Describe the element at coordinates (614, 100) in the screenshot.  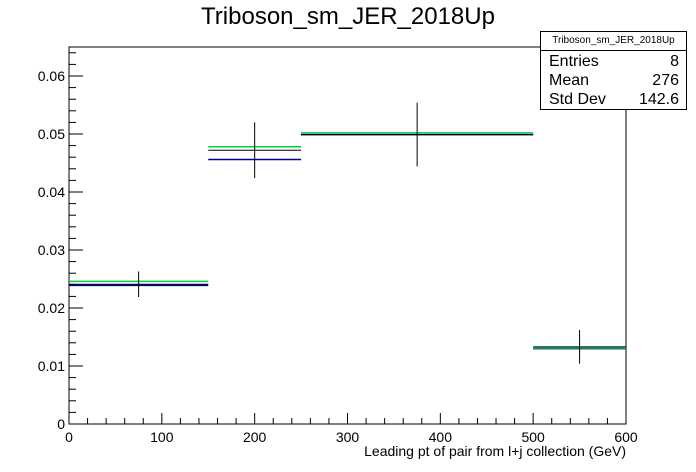
I see `stats-row-stddev: Std Dev 142.6` at that location.